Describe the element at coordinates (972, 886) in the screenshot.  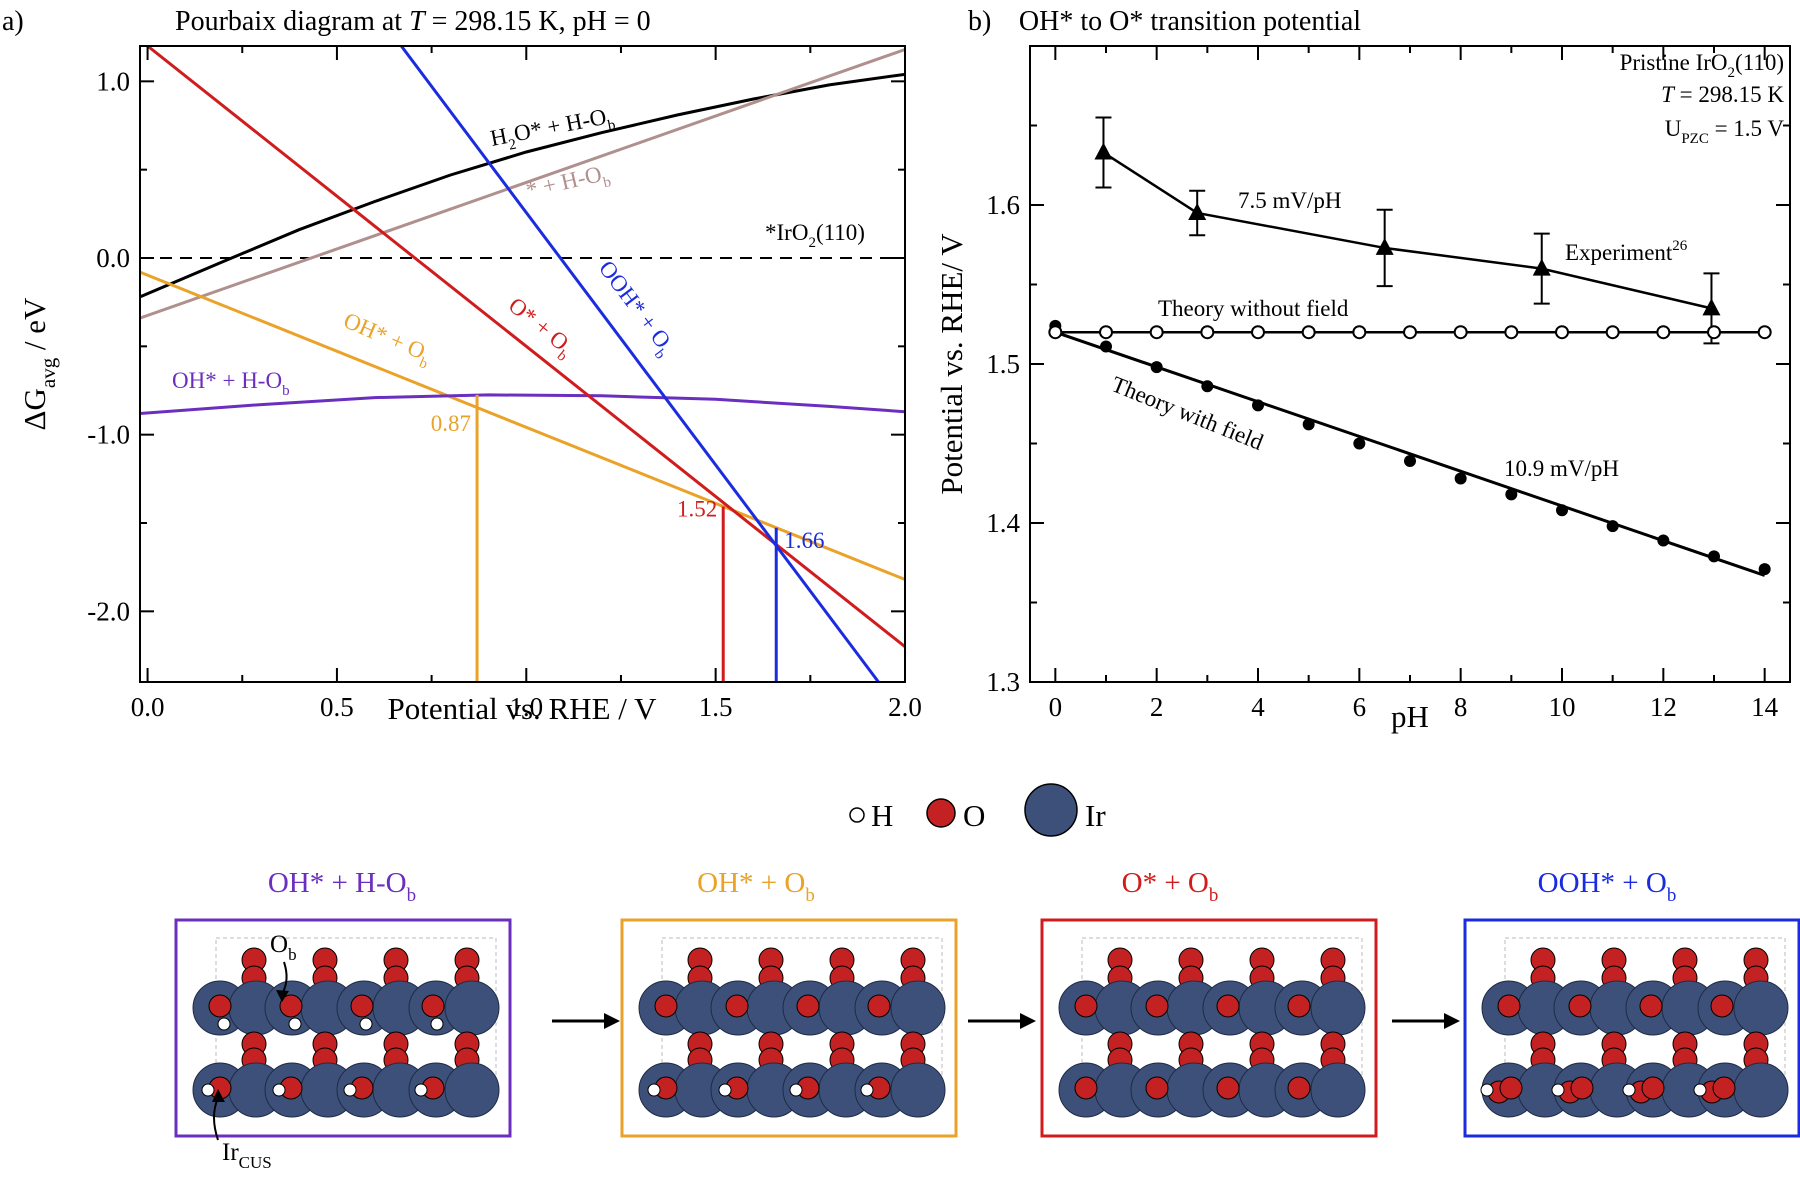
I see `structure-titles: OH* + H-Ob OH* + Ob O* + Ob OOH* + Ob` at that location.